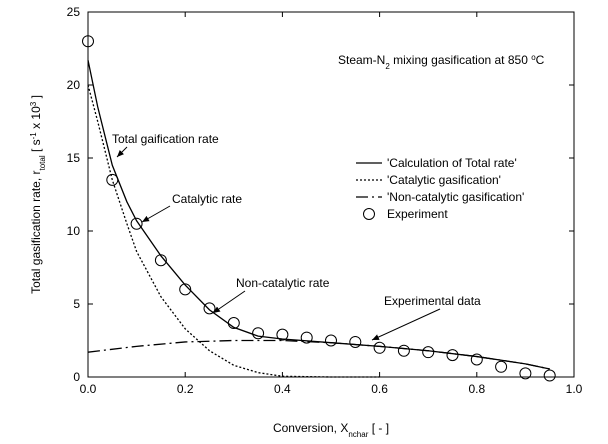 This screenshot has width=608, height=444. Describe the element at coordinates (378, 428) in the screenshot. I see `x-axis-label-part: [ - ]` at that location.